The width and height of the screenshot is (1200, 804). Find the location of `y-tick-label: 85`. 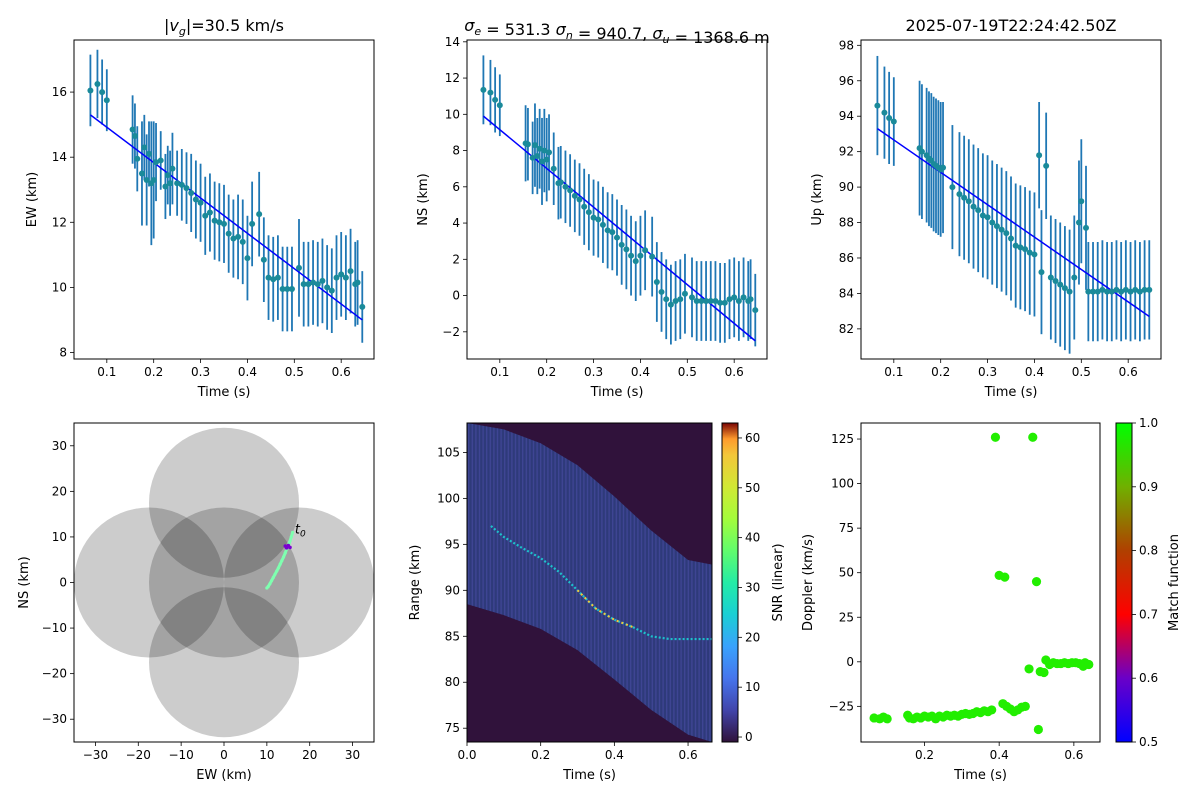

y-tick-label: 85 is located at coordinates (452, 636).